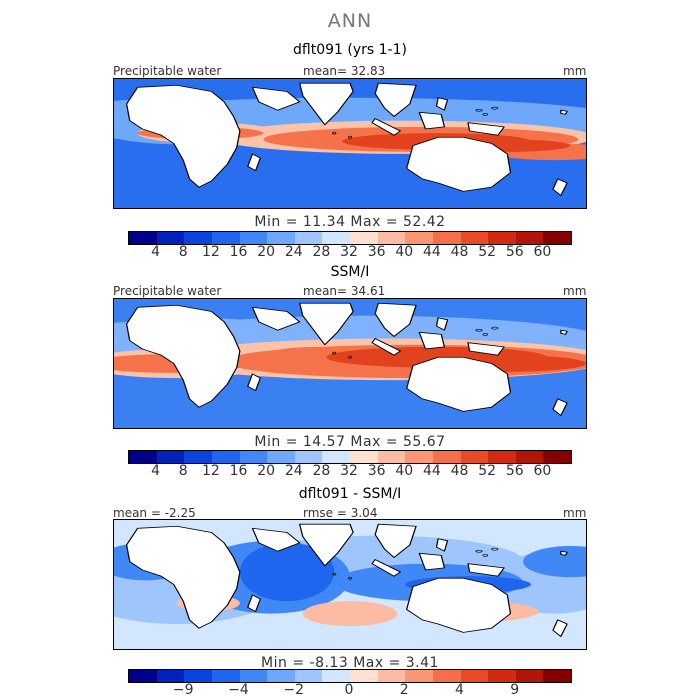  What do you see at coordinates (238, 690) in the screenshot?
I see `colorbar-tick-label: −4` at bounding box center [238, 690].